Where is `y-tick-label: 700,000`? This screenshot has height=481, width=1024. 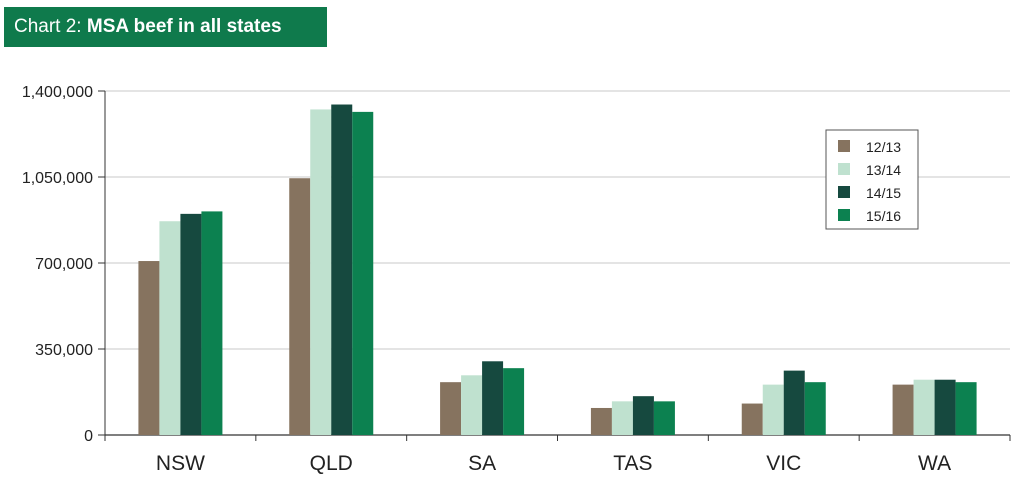 y-tick-label: 700,000 is located at coordinates (64, 264).